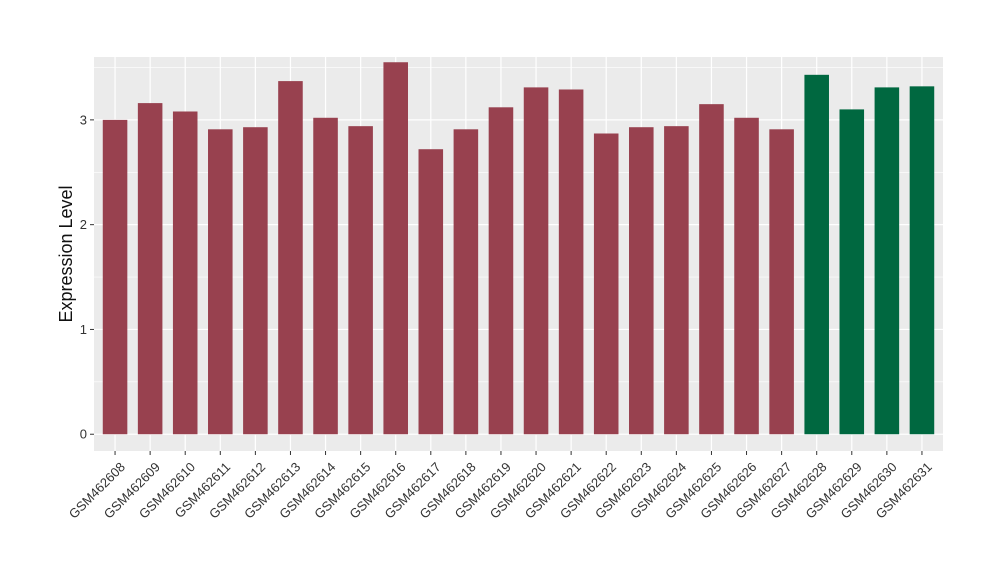 The width and height of the screenshot is (1000, 580). I want to click on y-axis: 0 1 2 3, so click(87, 277).